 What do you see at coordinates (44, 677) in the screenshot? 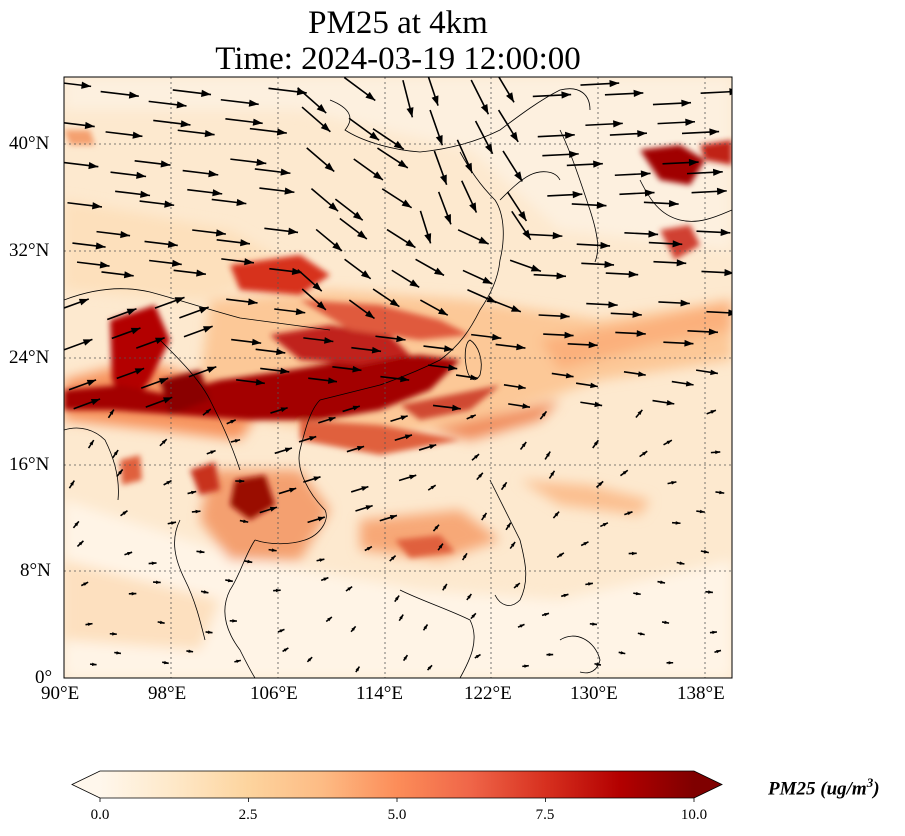
I see `y-tick-label: 0°` at bounding box center [44, 677].